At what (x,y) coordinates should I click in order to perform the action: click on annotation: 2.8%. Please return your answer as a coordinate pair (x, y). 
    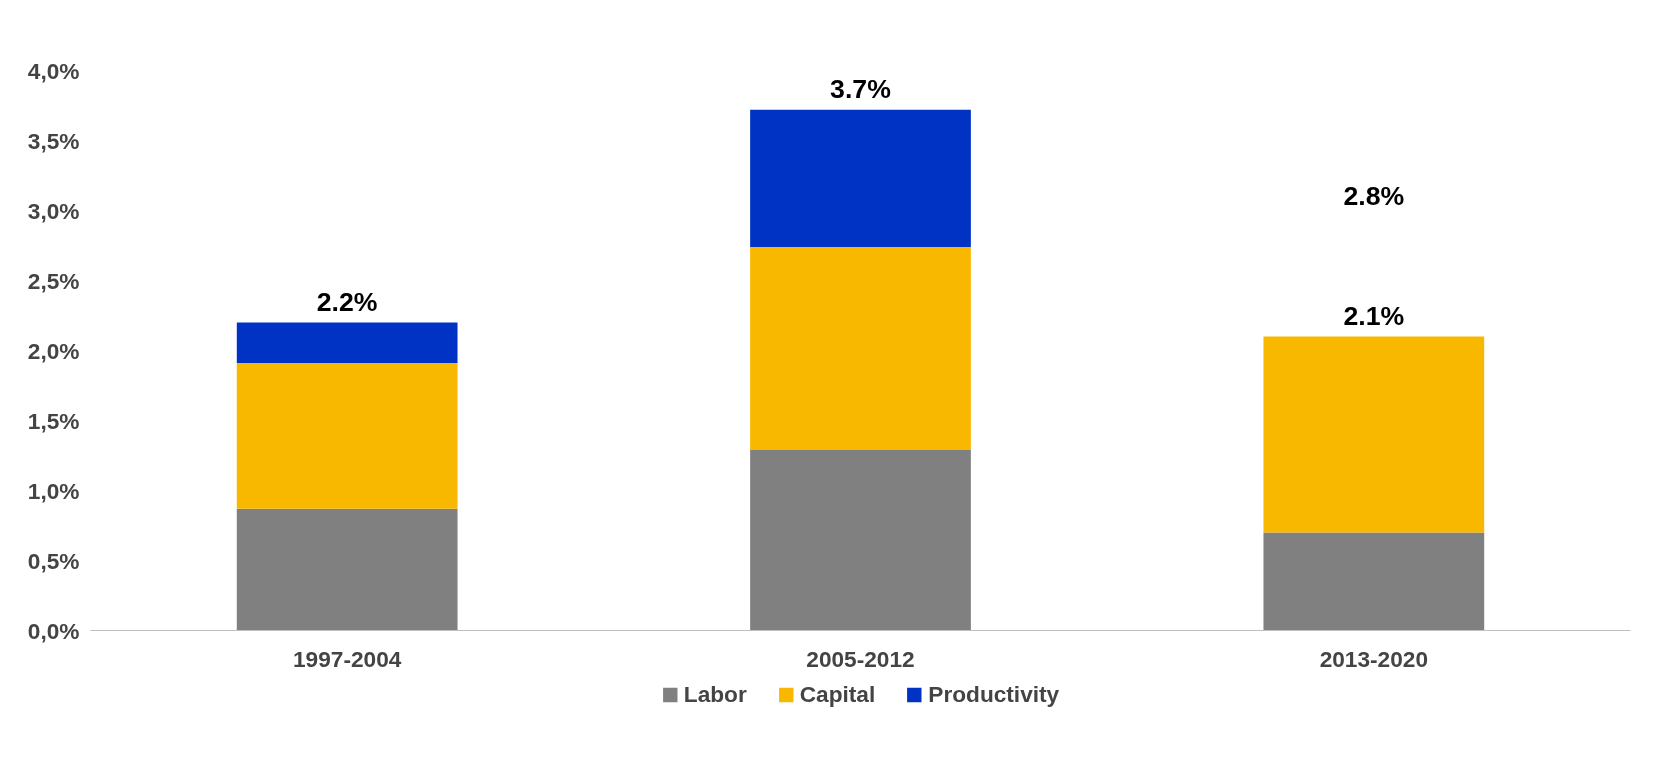
    Looking at the image, I should click on (1374, 195).